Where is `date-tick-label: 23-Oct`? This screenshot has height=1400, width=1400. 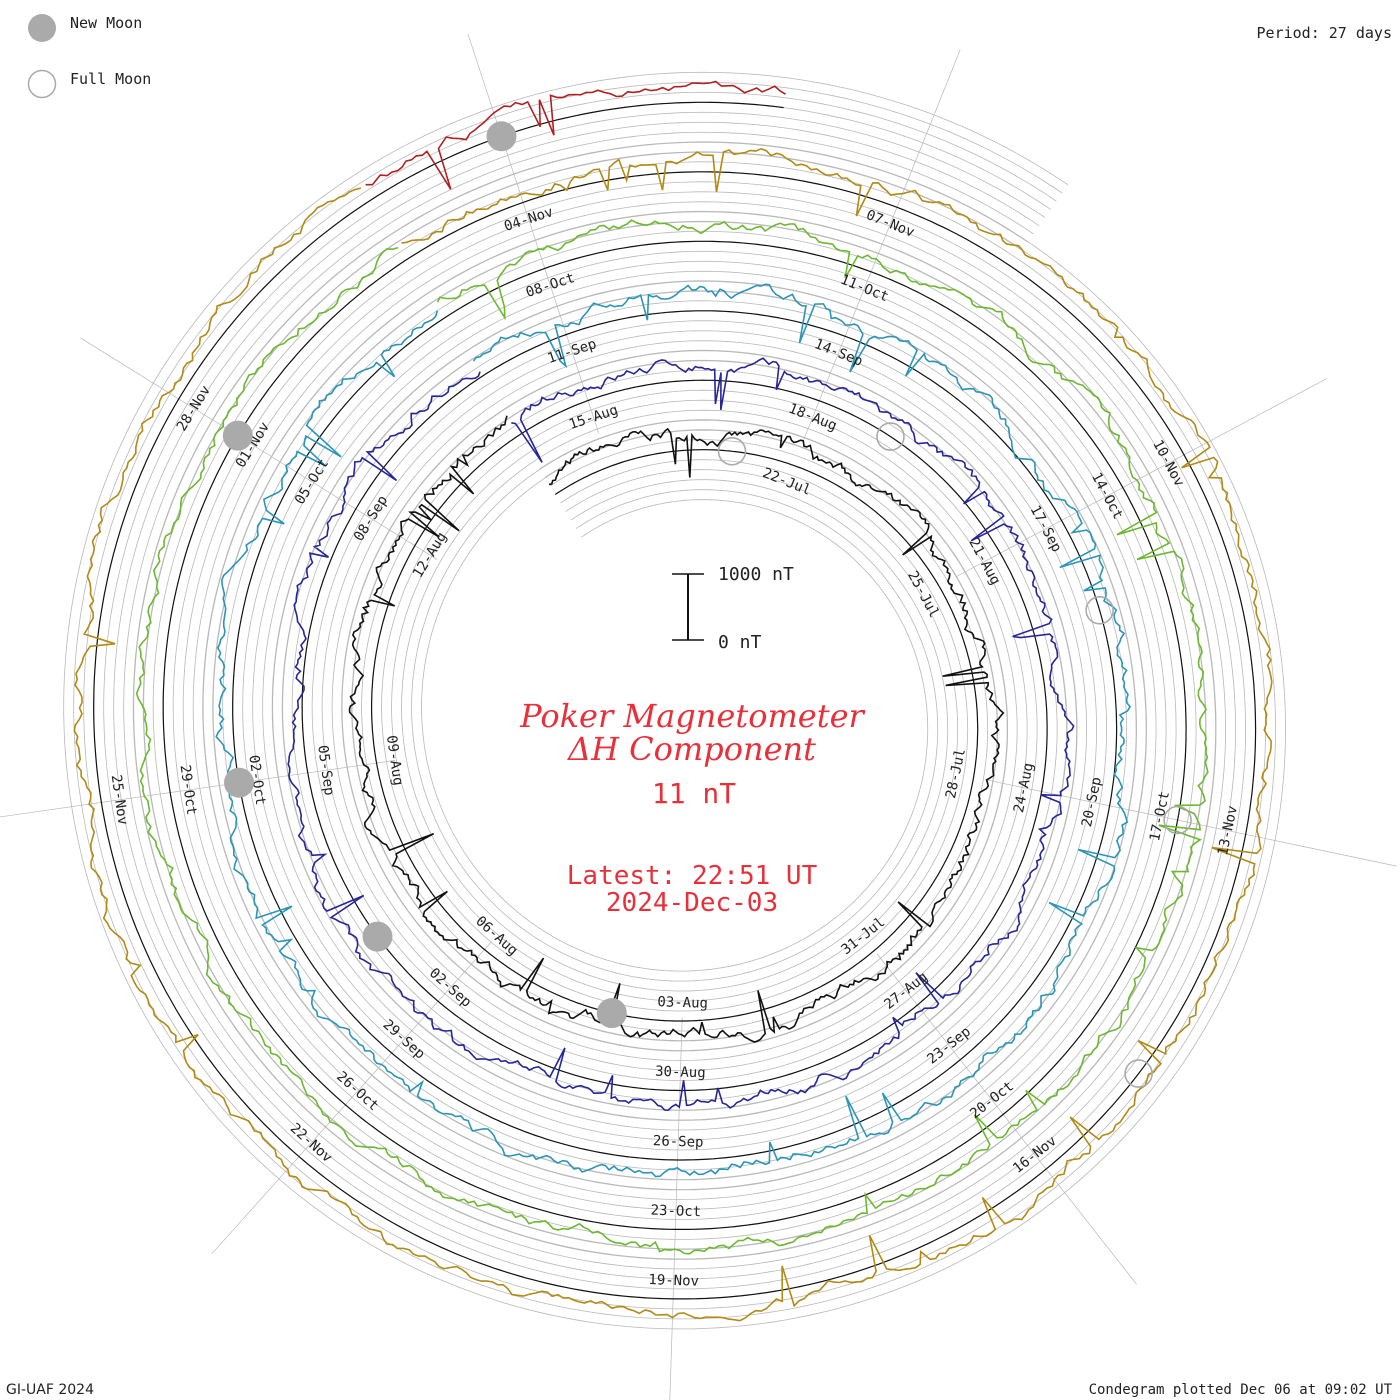 date-tick-label: 23-Oct is located at coordinates (675, 1212).